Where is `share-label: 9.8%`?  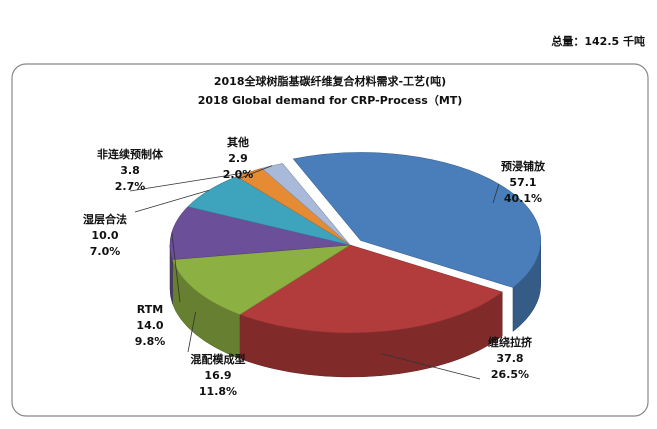
share-label: 9.8% is located at coordinates (150, 341).